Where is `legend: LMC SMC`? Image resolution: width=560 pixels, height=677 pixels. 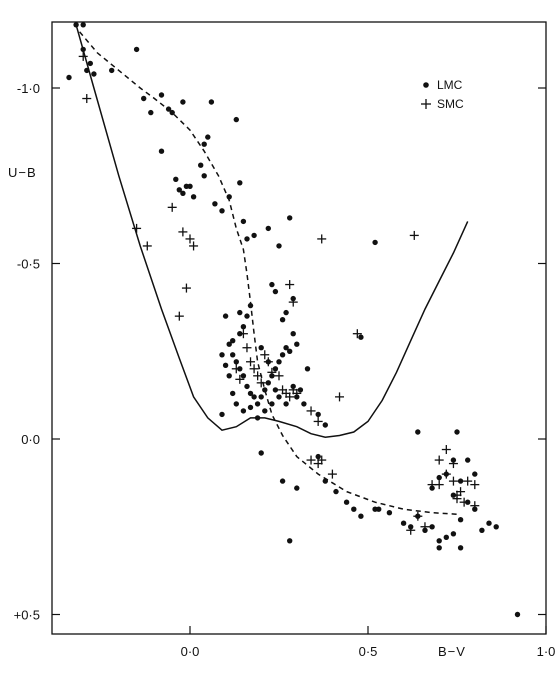 legend: LMC SMC is located at coordinates (442, 94).